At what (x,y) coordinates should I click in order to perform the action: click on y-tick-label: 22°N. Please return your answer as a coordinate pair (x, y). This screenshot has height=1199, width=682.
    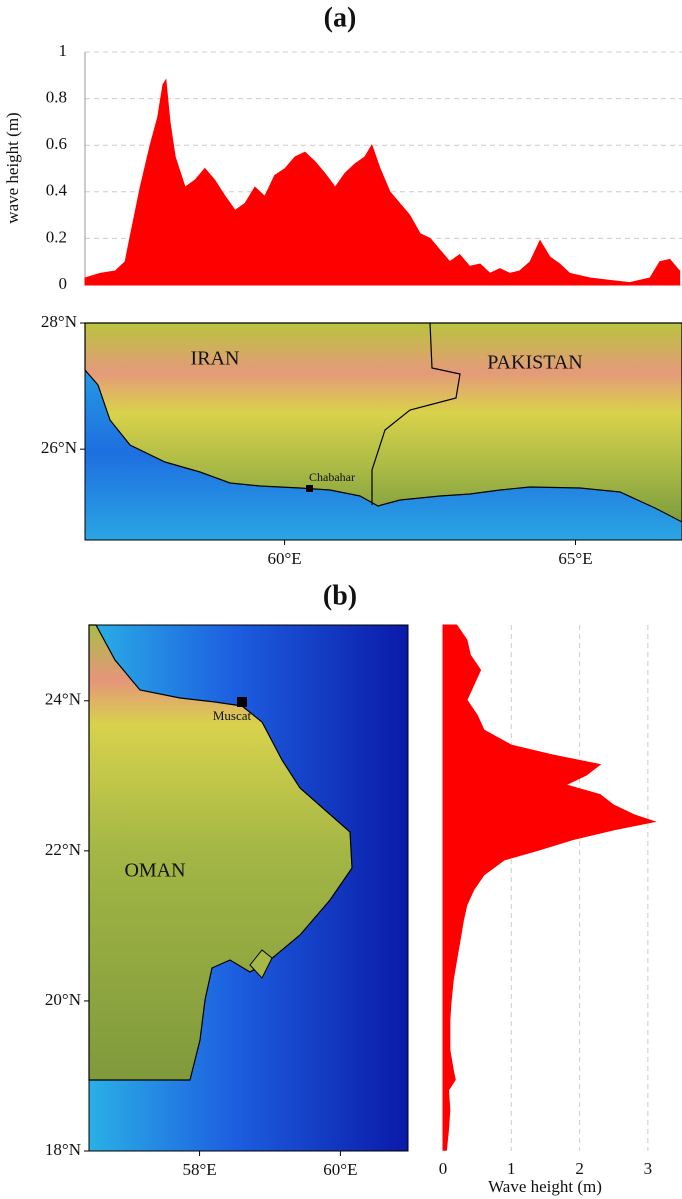
    Looking at the image, I should click on (63, 849).